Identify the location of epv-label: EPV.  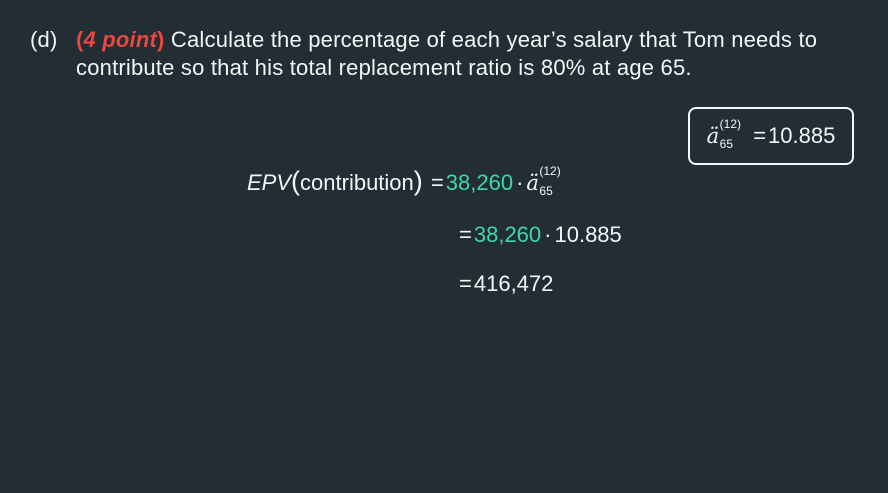
(269, 182).